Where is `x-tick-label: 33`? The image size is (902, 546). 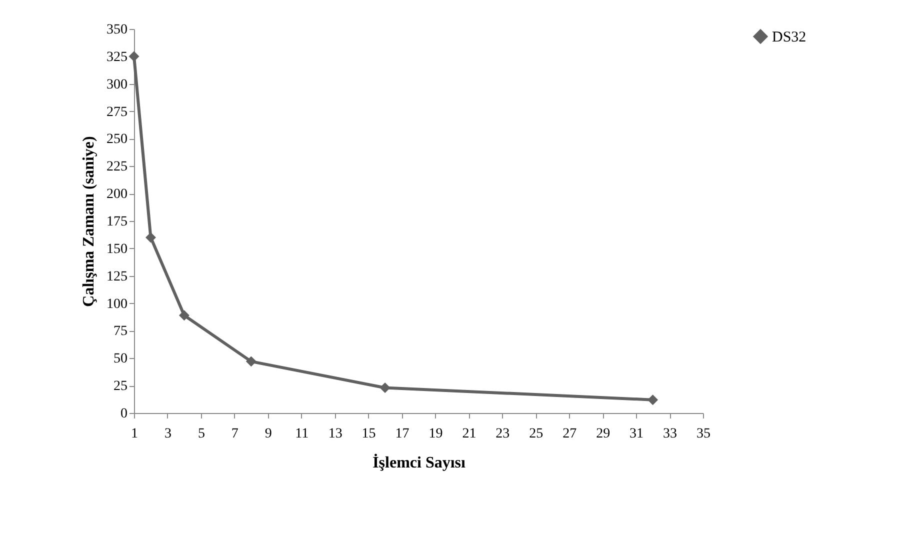
x-tick-label: 33 is located at coordinates (670, 434).